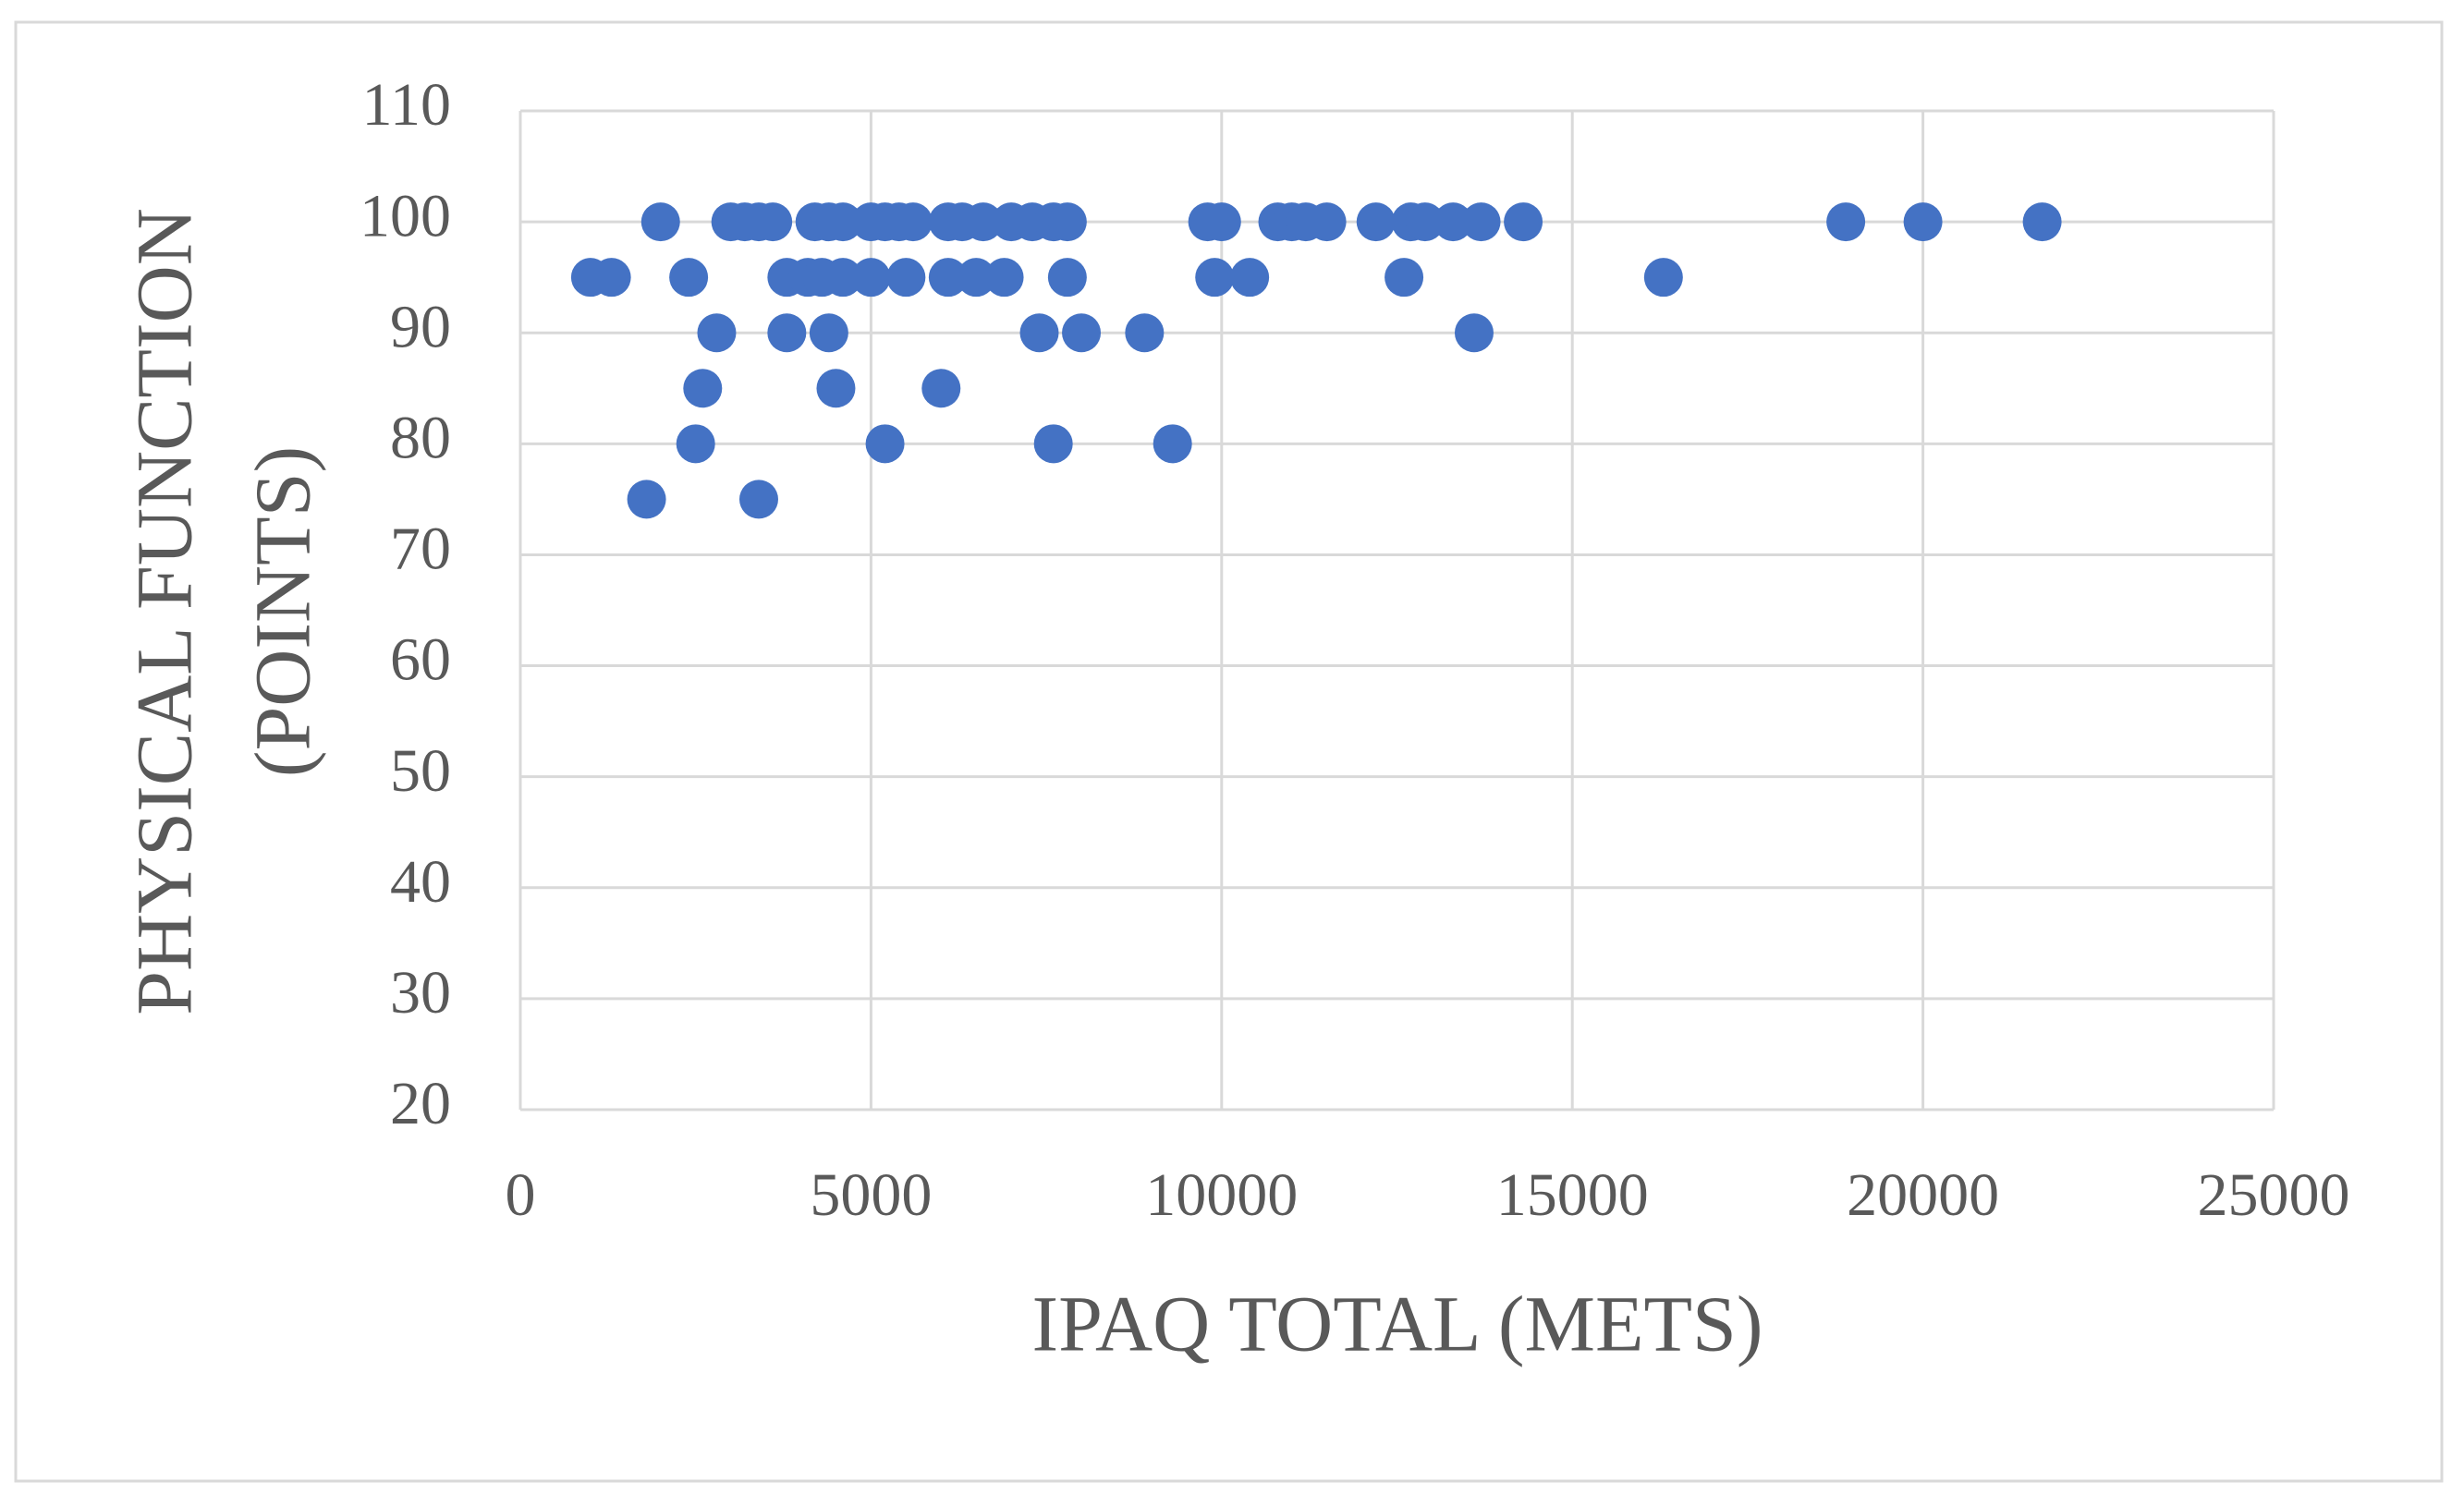 The height and width of the screenshot is (1494, 2464). I want to click on y-tick-label: 40, so click(420, 882).